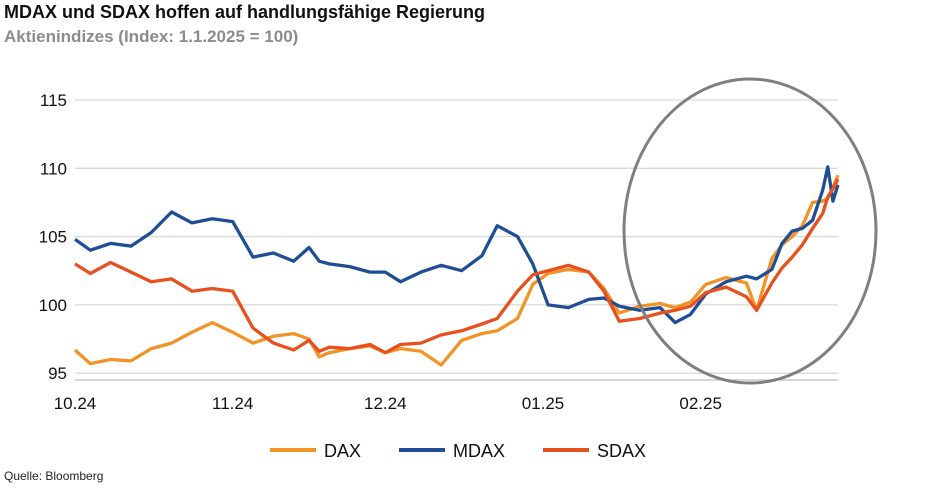  What do you see at coordinates (446, 396) in the screenshot?
I see `x-axis: 10.24 11.24 12.24 01.25 02.25` at bounding box center [446, 396].